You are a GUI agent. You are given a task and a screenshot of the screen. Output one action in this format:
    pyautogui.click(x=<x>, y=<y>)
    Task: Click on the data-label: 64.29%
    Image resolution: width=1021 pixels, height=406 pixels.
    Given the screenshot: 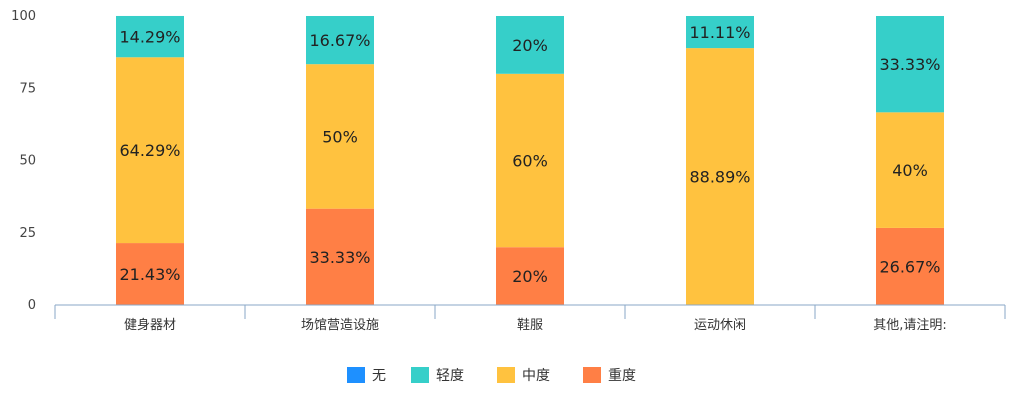 What is the action you would take?
    pyautogui.click(x=149, y=150)
    